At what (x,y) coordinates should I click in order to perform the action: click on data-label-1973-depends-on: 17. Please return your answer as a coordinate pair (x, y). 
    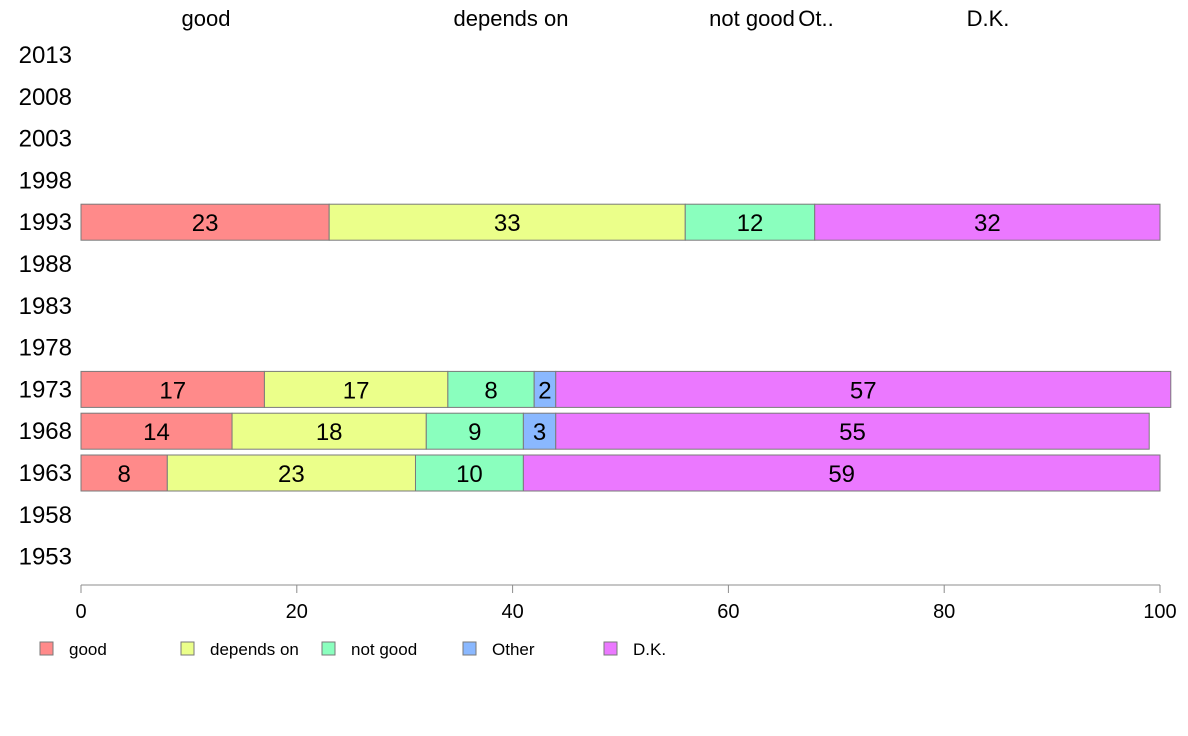
    Looking at the image, I should click on (356, 390).